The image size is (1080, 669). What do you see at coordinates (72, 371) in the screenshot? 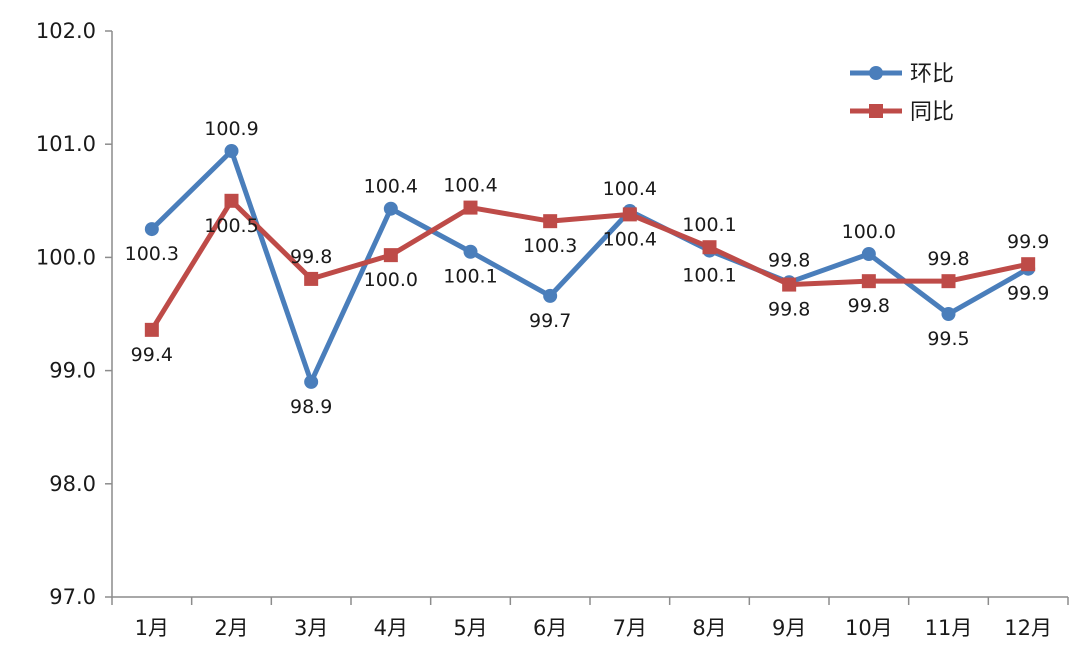
I see `y-tick-label: 99.0` at bounding box center [72, 371].